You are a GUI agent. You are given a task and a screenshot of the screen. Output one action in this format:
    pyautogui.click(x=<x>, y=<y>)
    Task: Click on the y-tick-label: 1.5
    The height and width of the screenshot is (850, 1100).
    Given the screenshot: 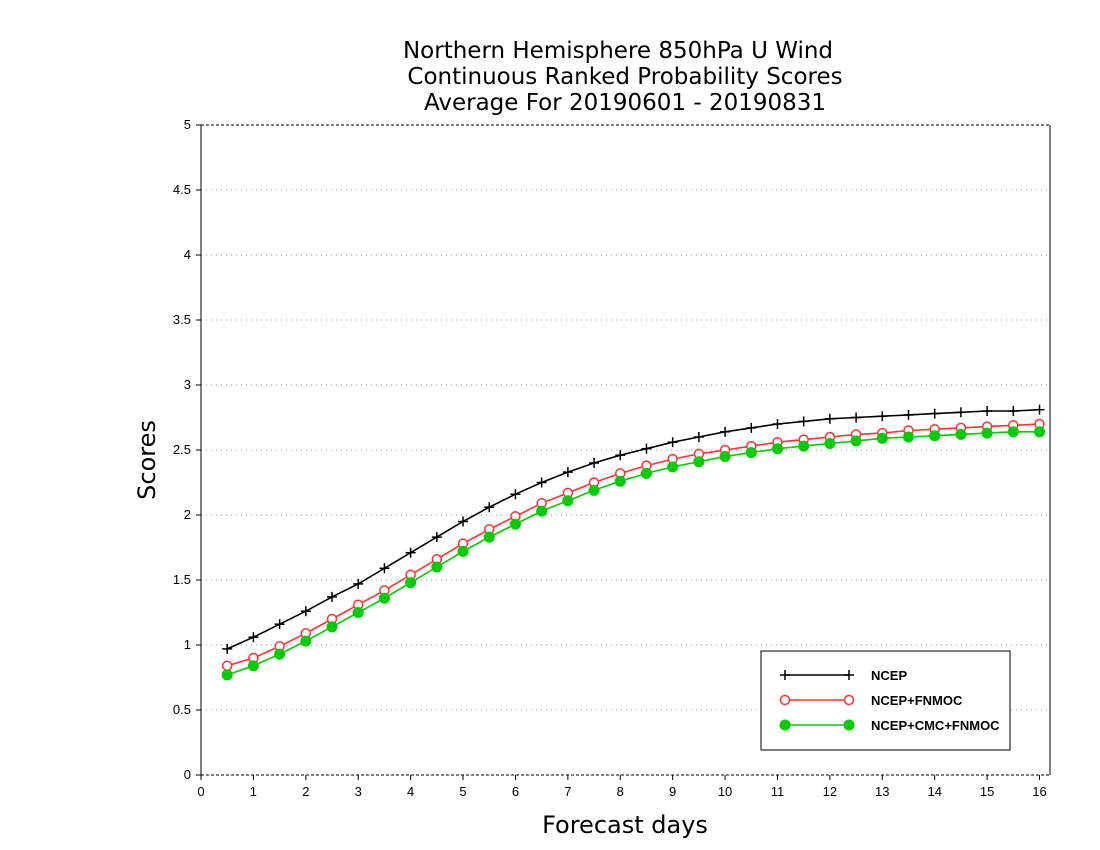 What is the action you would take?
    pyautogui.click(x=182, y=579)
    